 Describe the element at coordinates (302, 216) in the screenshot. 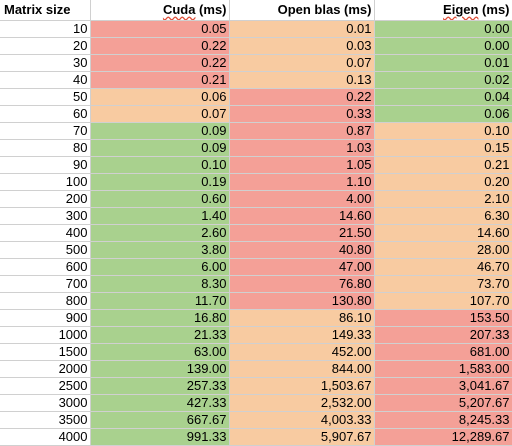

I see `cell-openblas: 14.60` at that location.